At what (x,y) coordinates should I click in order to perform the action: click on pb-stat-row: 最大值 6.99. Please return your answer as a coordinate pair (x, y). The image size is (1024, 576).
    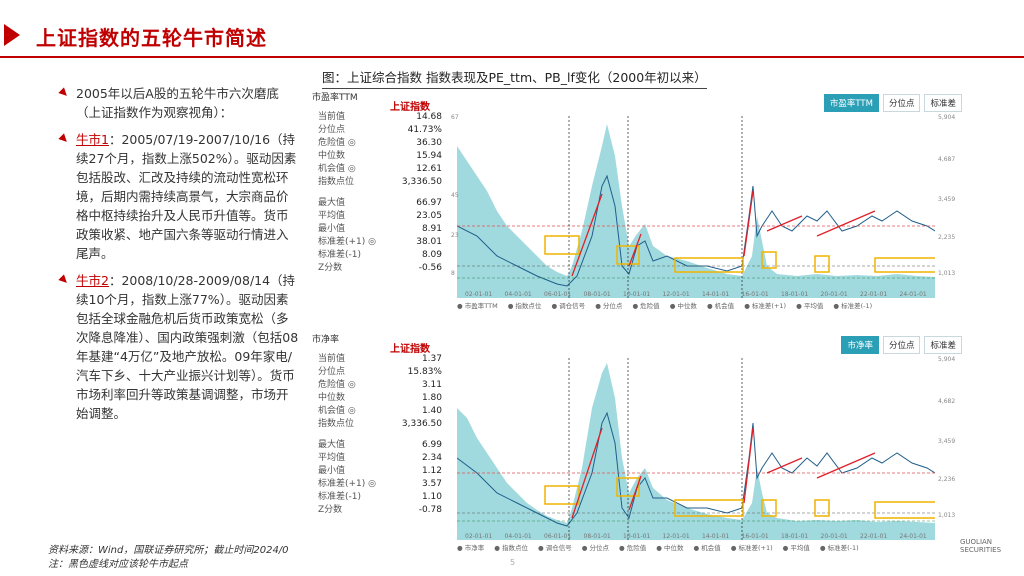
    Looking at the image, I should click on (377, 445).